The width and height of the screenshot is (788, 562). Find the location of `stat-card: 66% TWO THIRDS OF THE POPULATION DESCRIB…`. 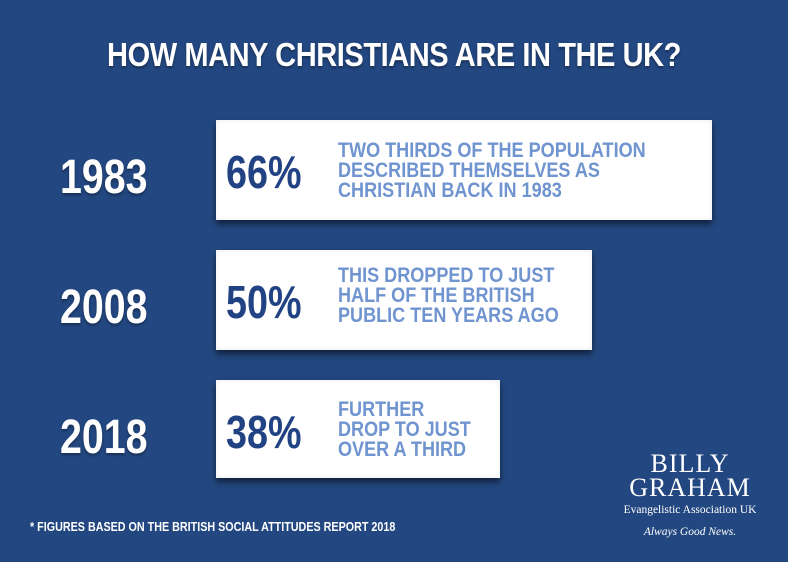

stat-card: 66% TWO THIRDS OF THE POPULATION DESCRIB… is located at coordinates (464, 170).